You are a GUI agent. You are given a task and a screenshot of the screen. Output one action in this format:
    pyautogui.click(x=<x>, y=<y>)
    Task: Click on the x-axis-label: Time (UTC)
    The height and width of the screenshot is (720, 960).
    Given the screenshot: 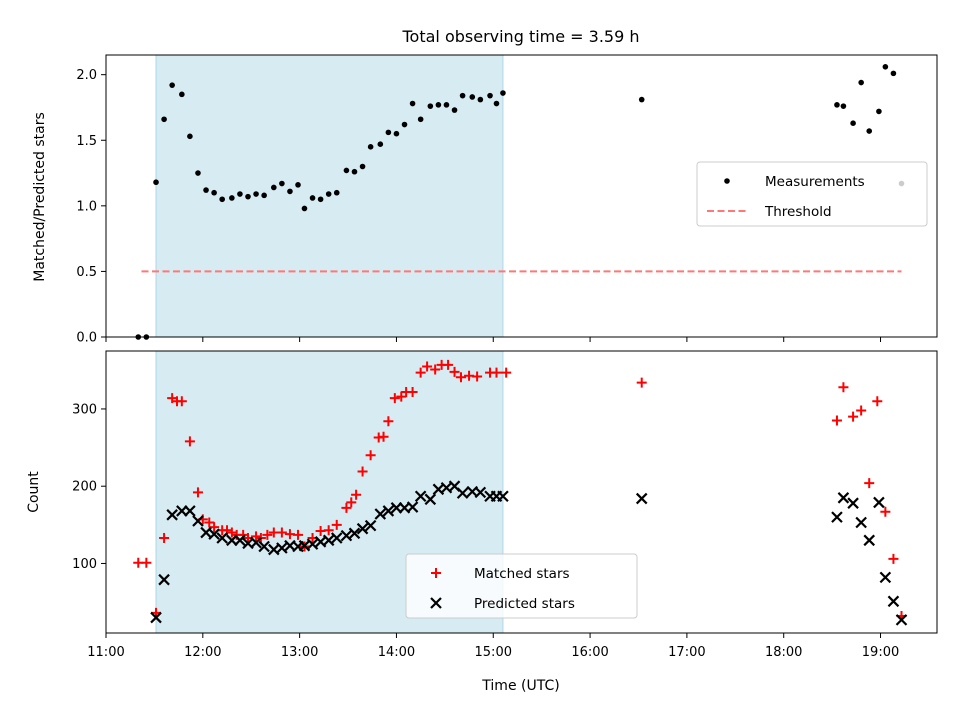 What is the action you would take?
    pyautogui.click(x=520, y=686)
    